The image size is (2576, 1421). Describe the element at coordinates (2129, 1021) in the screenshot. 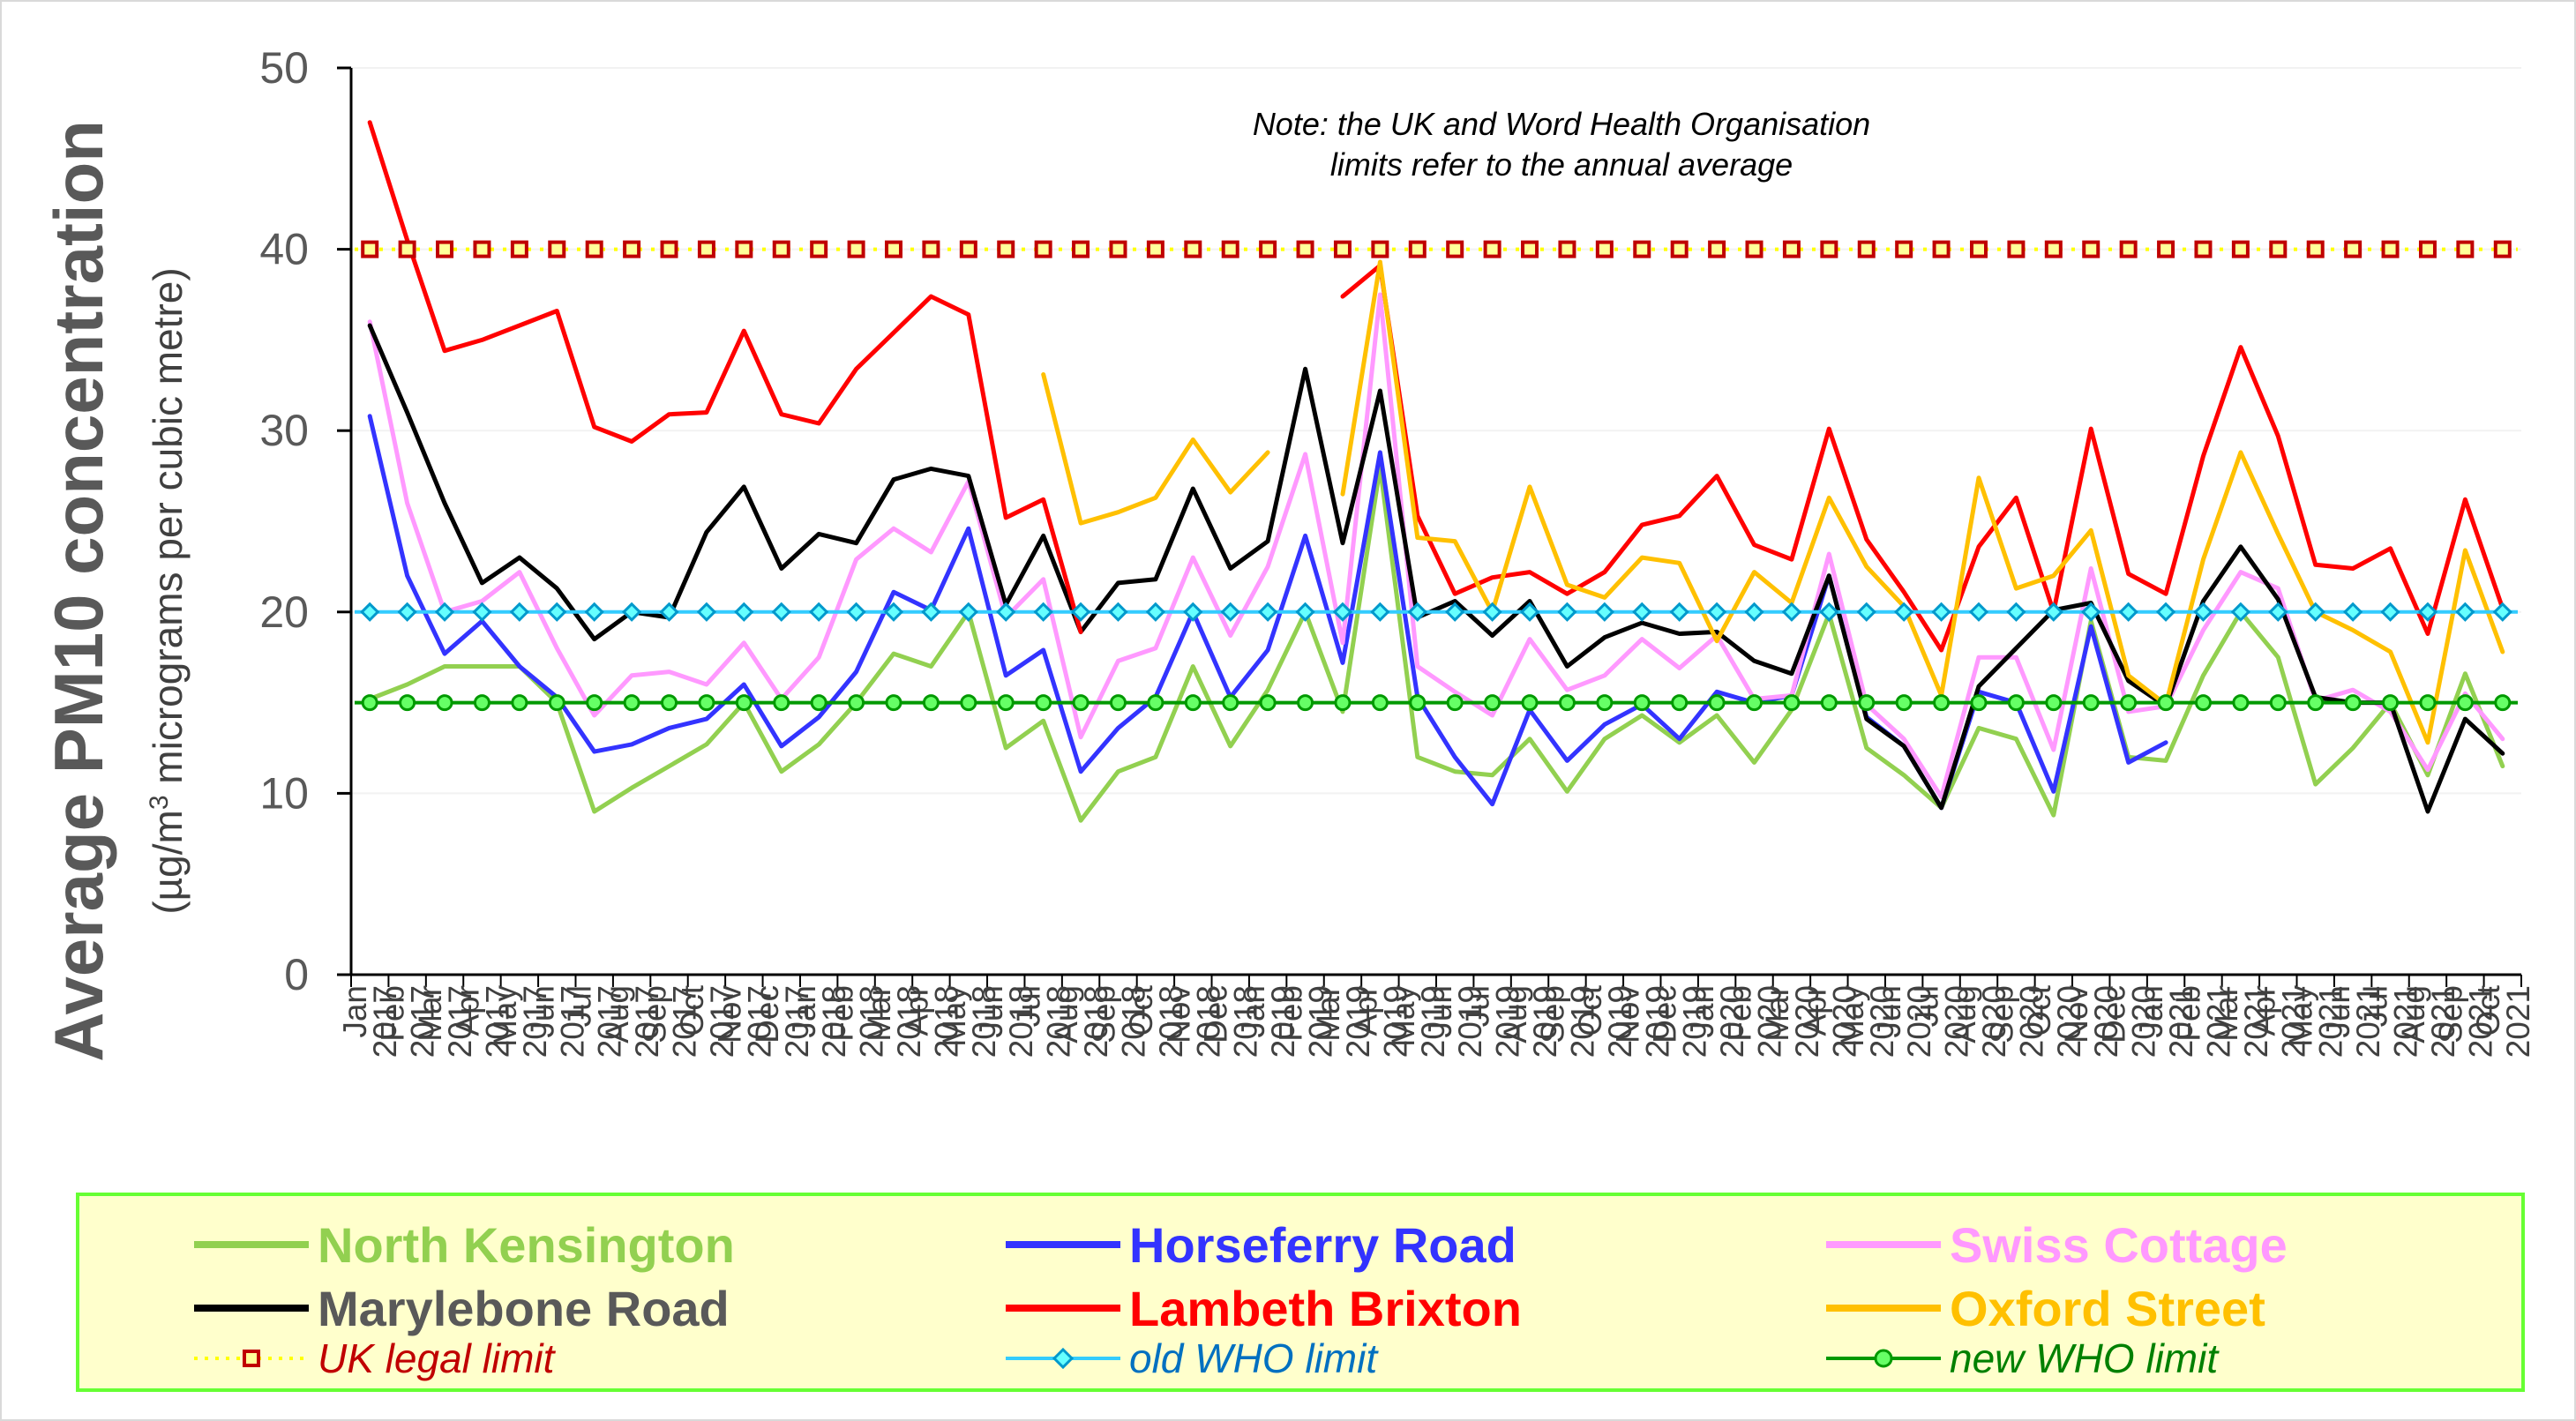

I see `x-tick-label: Dec2020` at that location.